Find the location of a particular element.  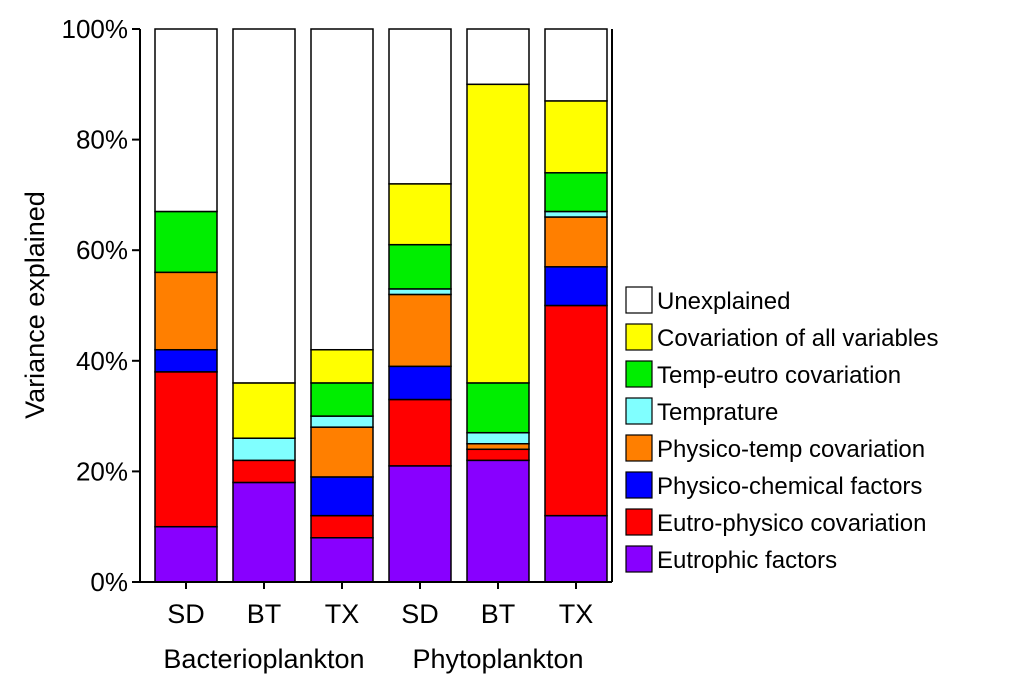

group-label-2: Phytoplankton is located at coordinates (497, 659).